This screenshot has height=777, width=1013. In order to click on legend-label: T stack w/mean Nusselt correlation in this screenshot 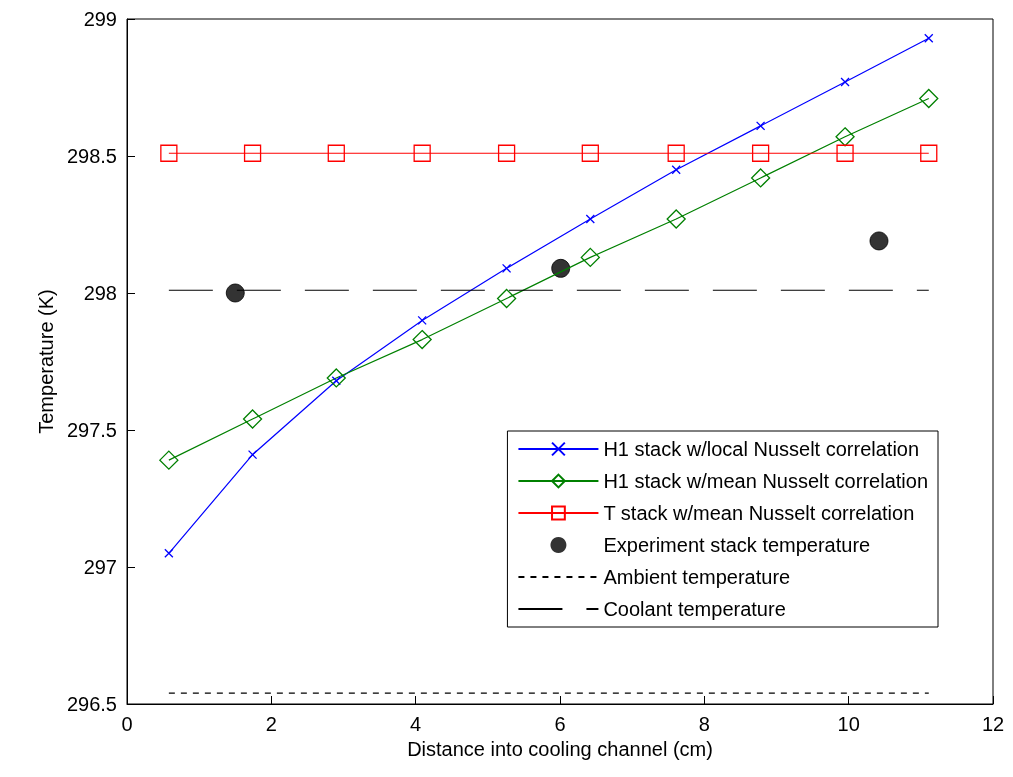, I will do `click(759, 513)`.